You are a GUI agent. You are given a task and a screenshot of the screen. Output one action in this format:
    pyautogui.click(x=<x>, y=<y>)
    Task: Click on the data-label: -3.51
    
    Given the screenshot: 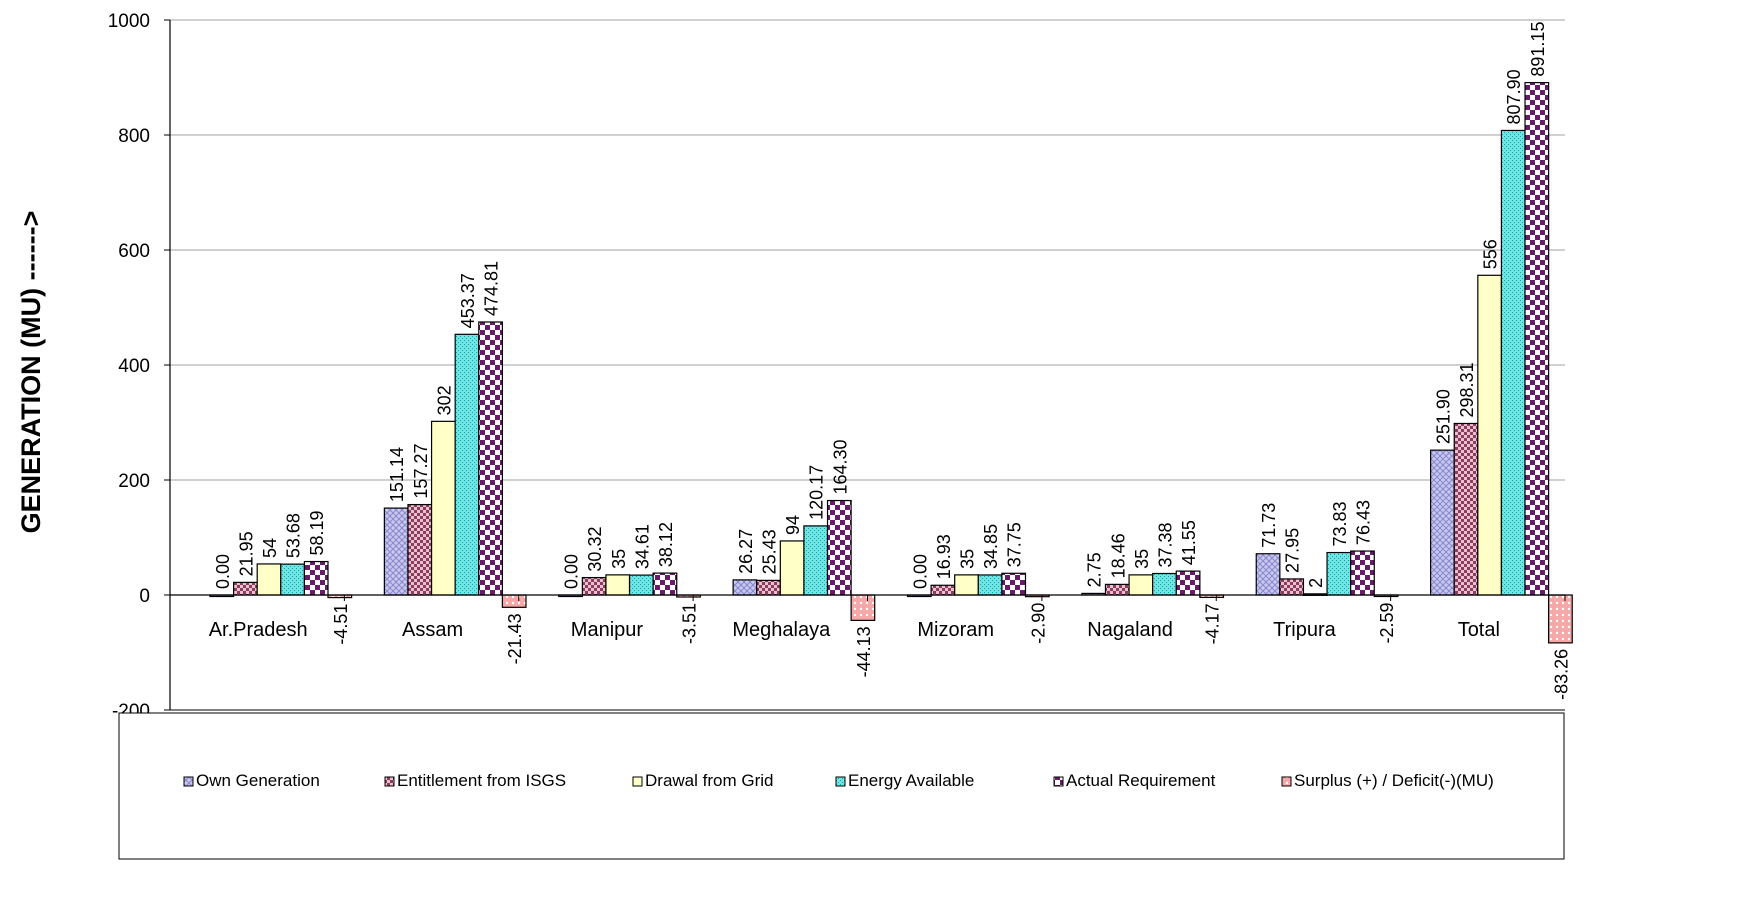 What is the action you would take?
    pyautogui.click(x=690, y=623)
    